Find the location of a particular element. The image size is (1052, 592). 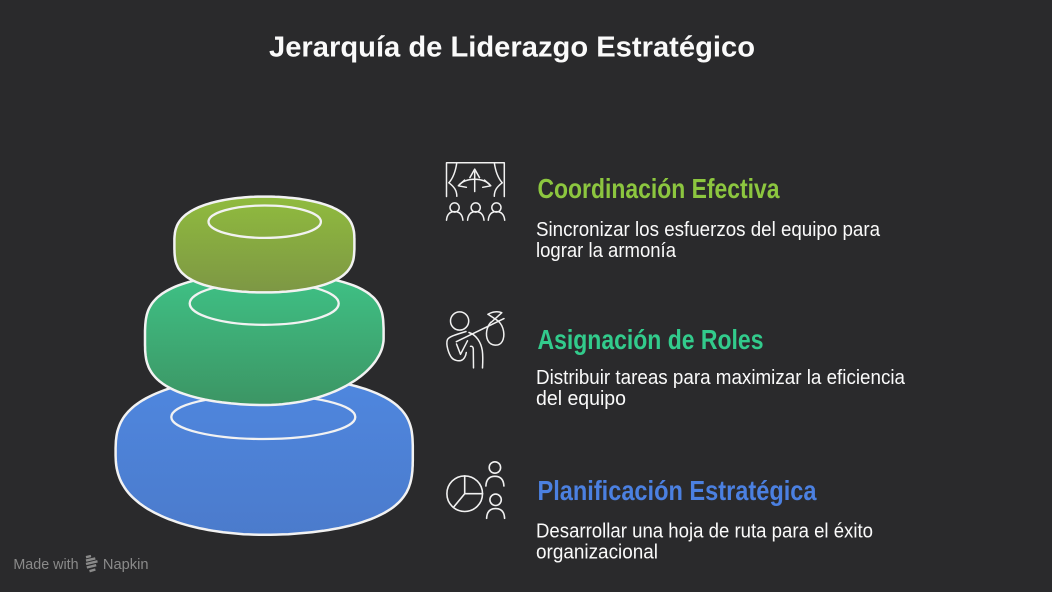

svg-text: del equipo is located at coordinates (581, 399).